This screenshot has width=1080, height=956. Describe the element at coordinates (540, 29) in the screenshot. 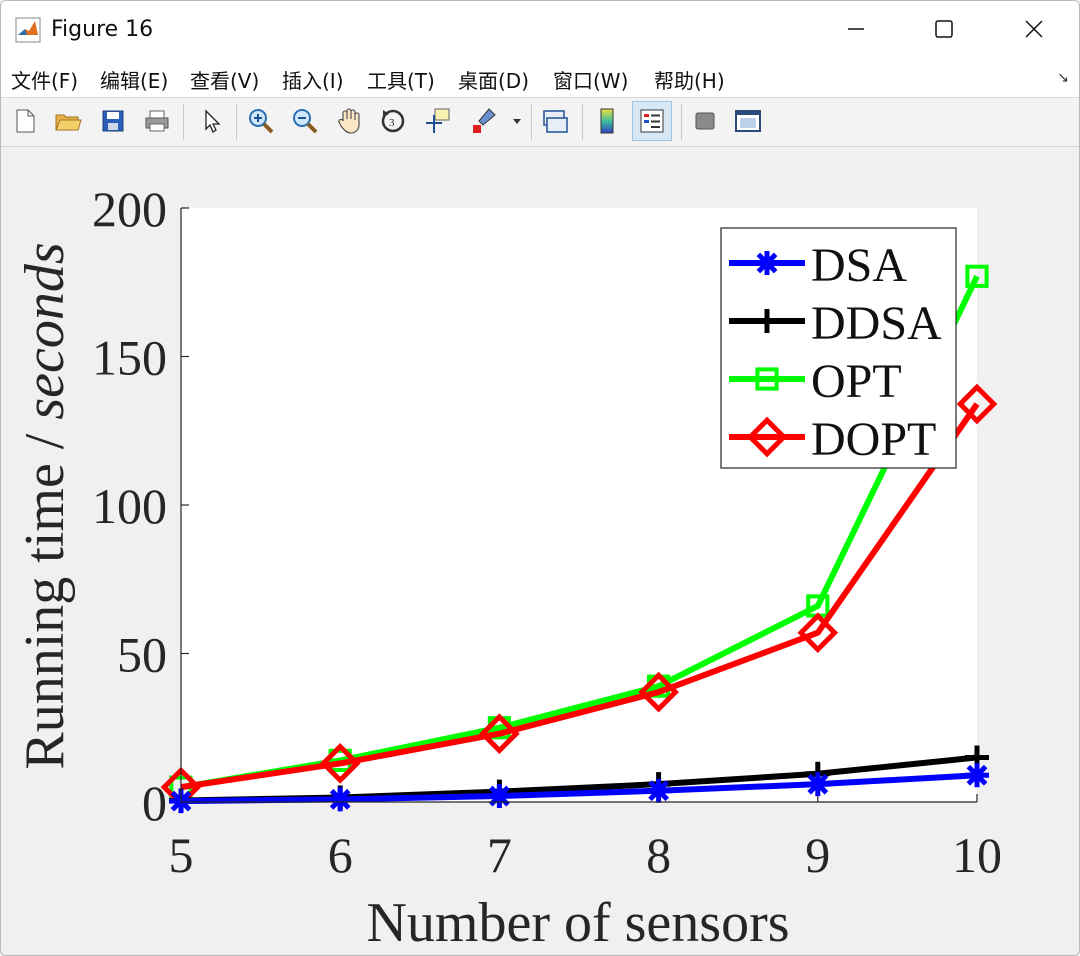

I see `title-bar: Figure 16` at that location.